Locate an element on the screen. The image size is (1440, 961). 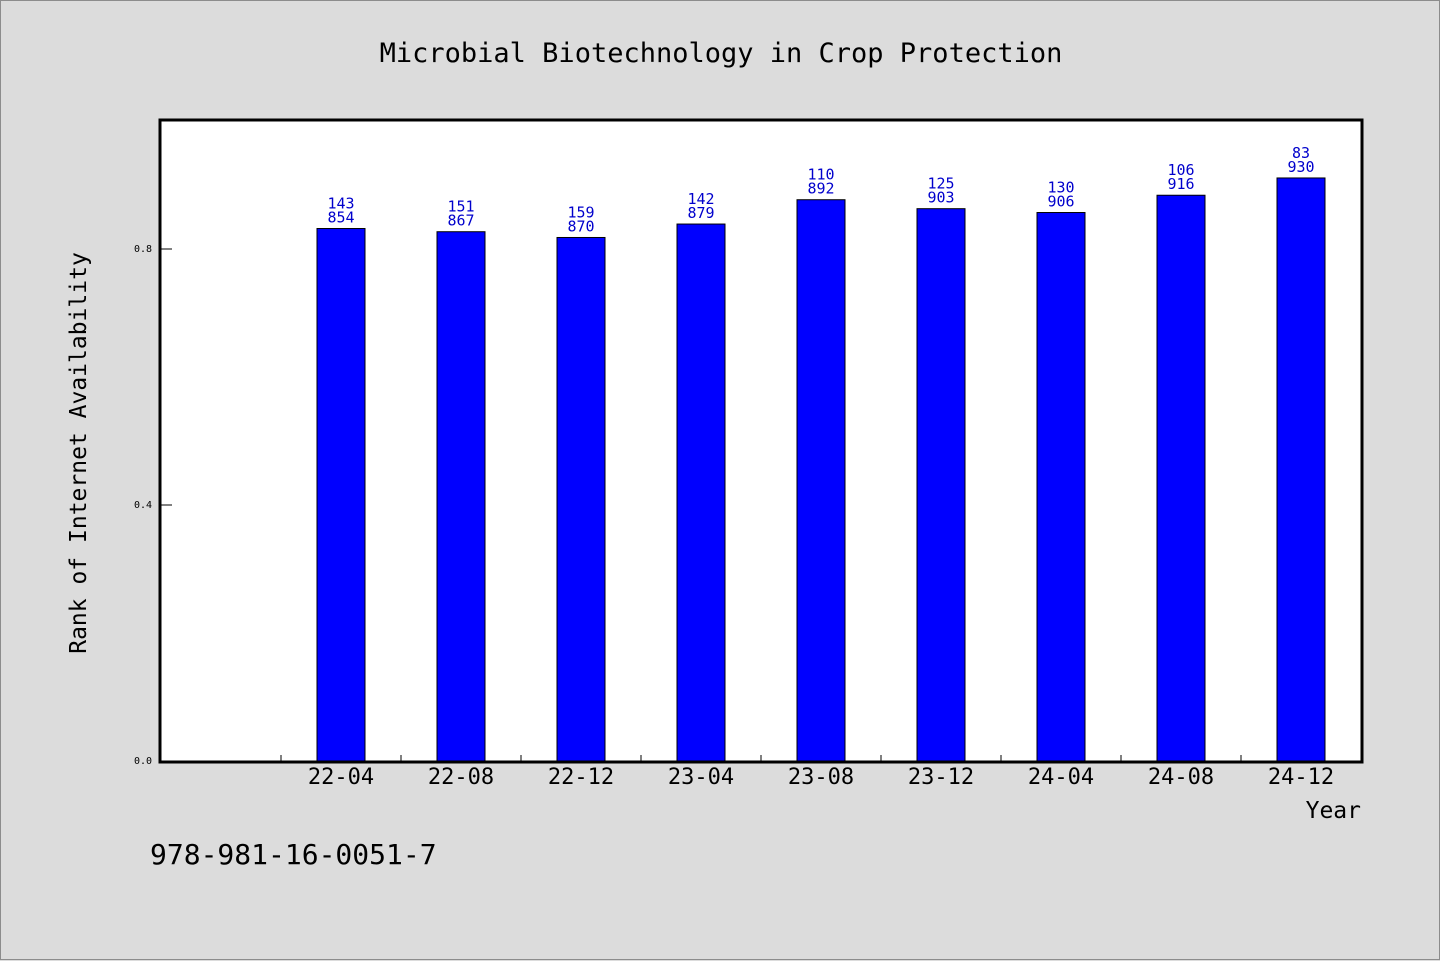
bar-label-bottom: 906 is located at coordinates (1060, 202).